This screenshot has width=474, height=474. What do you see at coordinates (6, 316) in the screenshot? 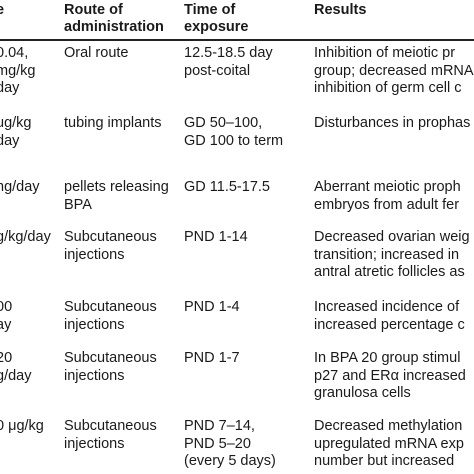
I see `cell-dose: 00 ay` at bounding box center [6, 316].